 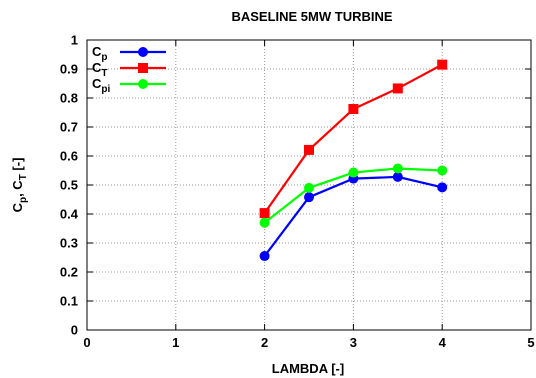 What do you see at coordinates (308, 368) in the screenshot?
I see `x-axis-label: LAMBDA [-]` at bounding box center [308, 368].